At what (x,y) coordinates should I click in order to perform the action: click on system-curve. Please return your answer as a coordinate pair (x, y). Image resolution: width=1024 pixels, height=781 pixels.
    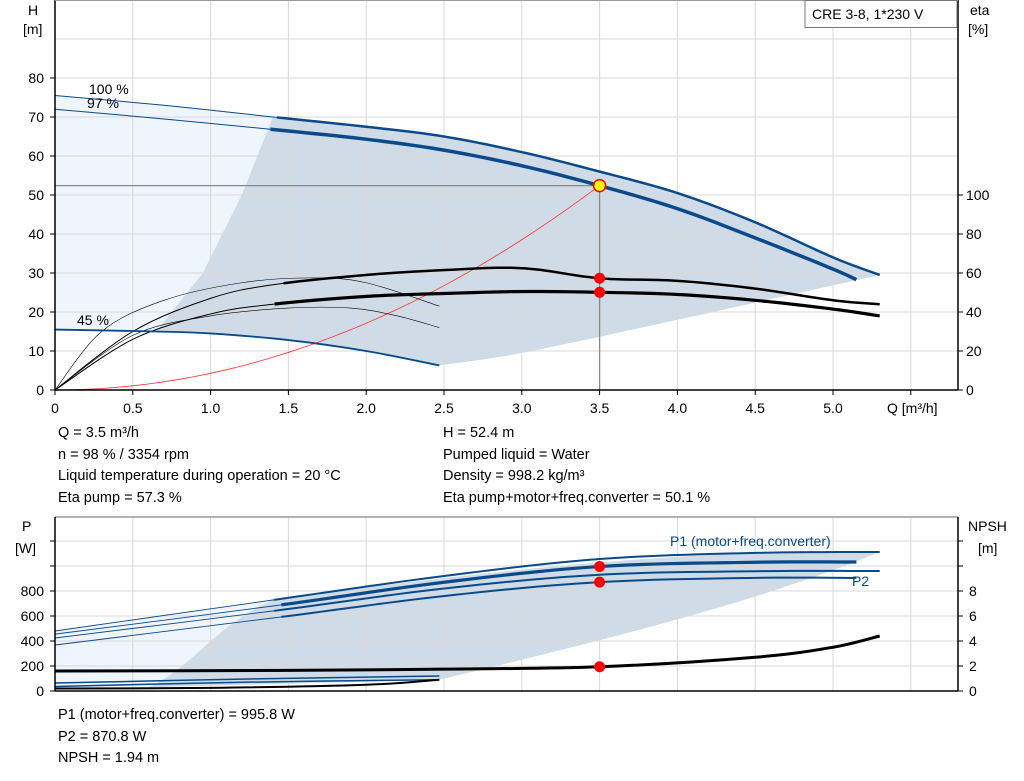
    Looking at the image, I should click on (327, 288).